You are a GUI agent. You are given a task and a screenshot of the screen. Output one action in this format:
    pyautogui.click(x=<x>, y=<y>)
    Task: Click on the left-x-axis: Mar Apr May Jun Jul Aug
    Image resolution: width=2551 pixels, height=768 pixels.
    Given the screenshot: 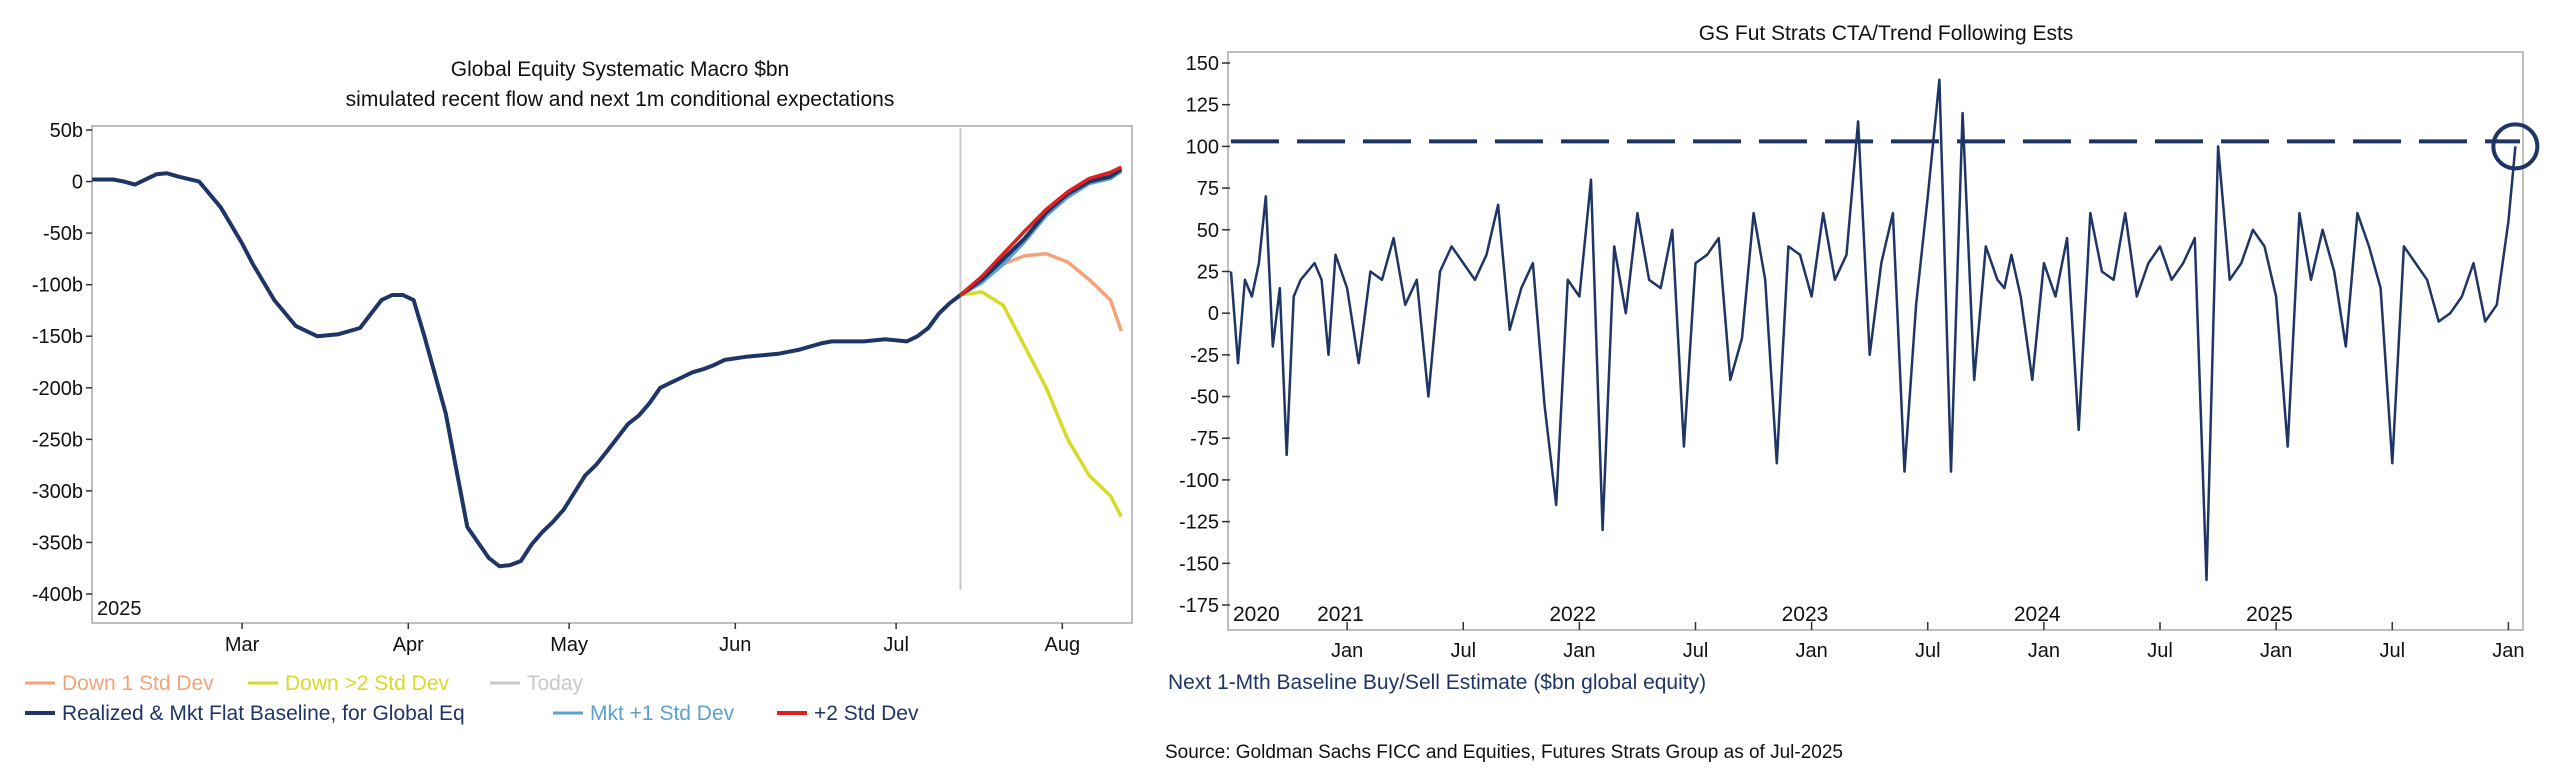 What is the action you would take?
    pyautogui.click(x=652, y=639)
    